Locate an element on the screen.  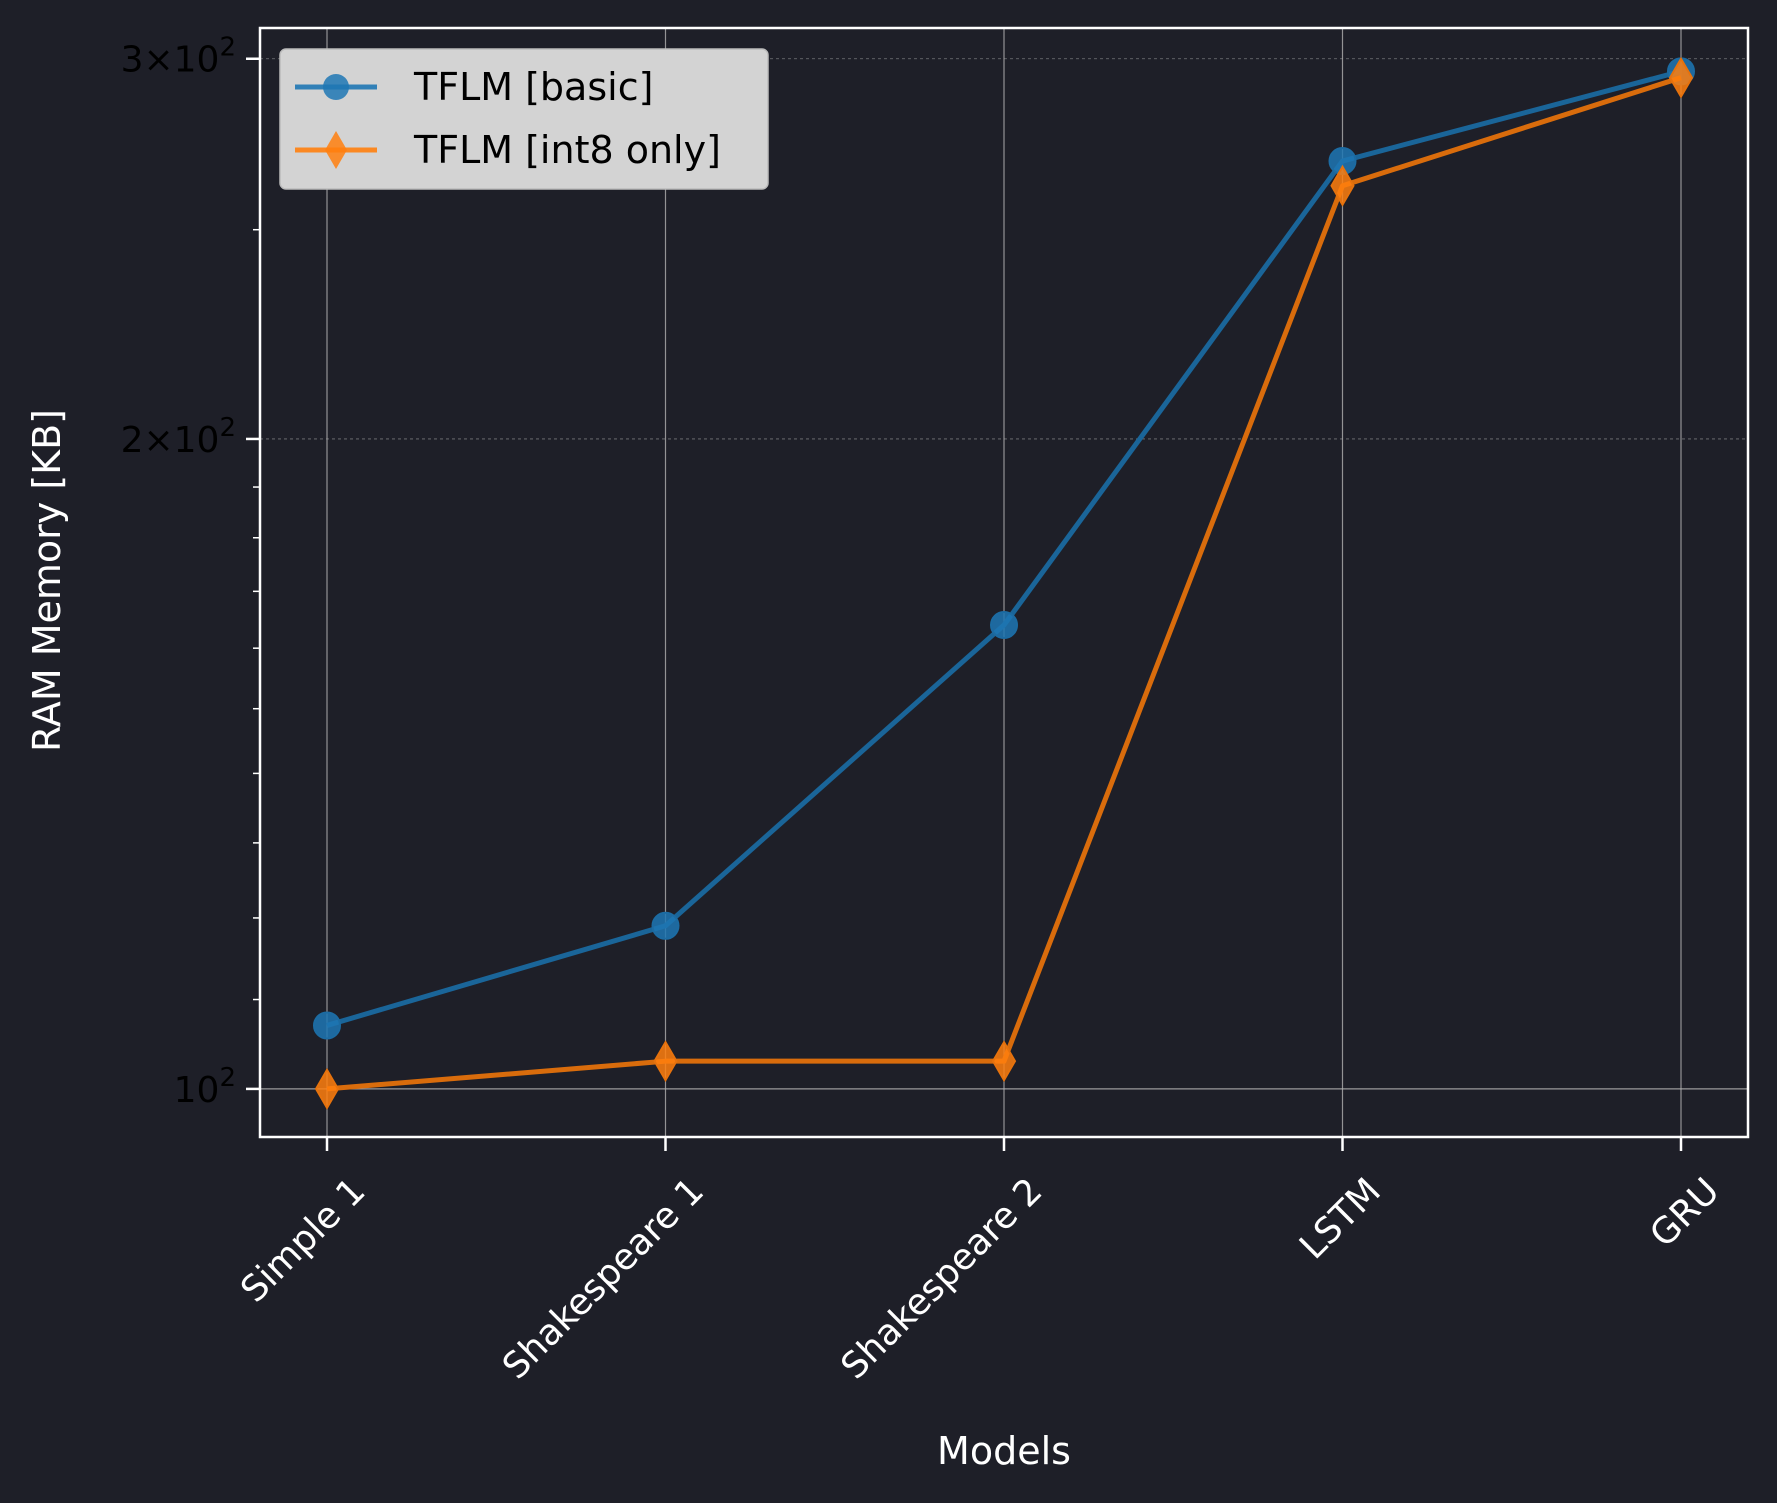
legend-box is located at coordinates (524, 119).